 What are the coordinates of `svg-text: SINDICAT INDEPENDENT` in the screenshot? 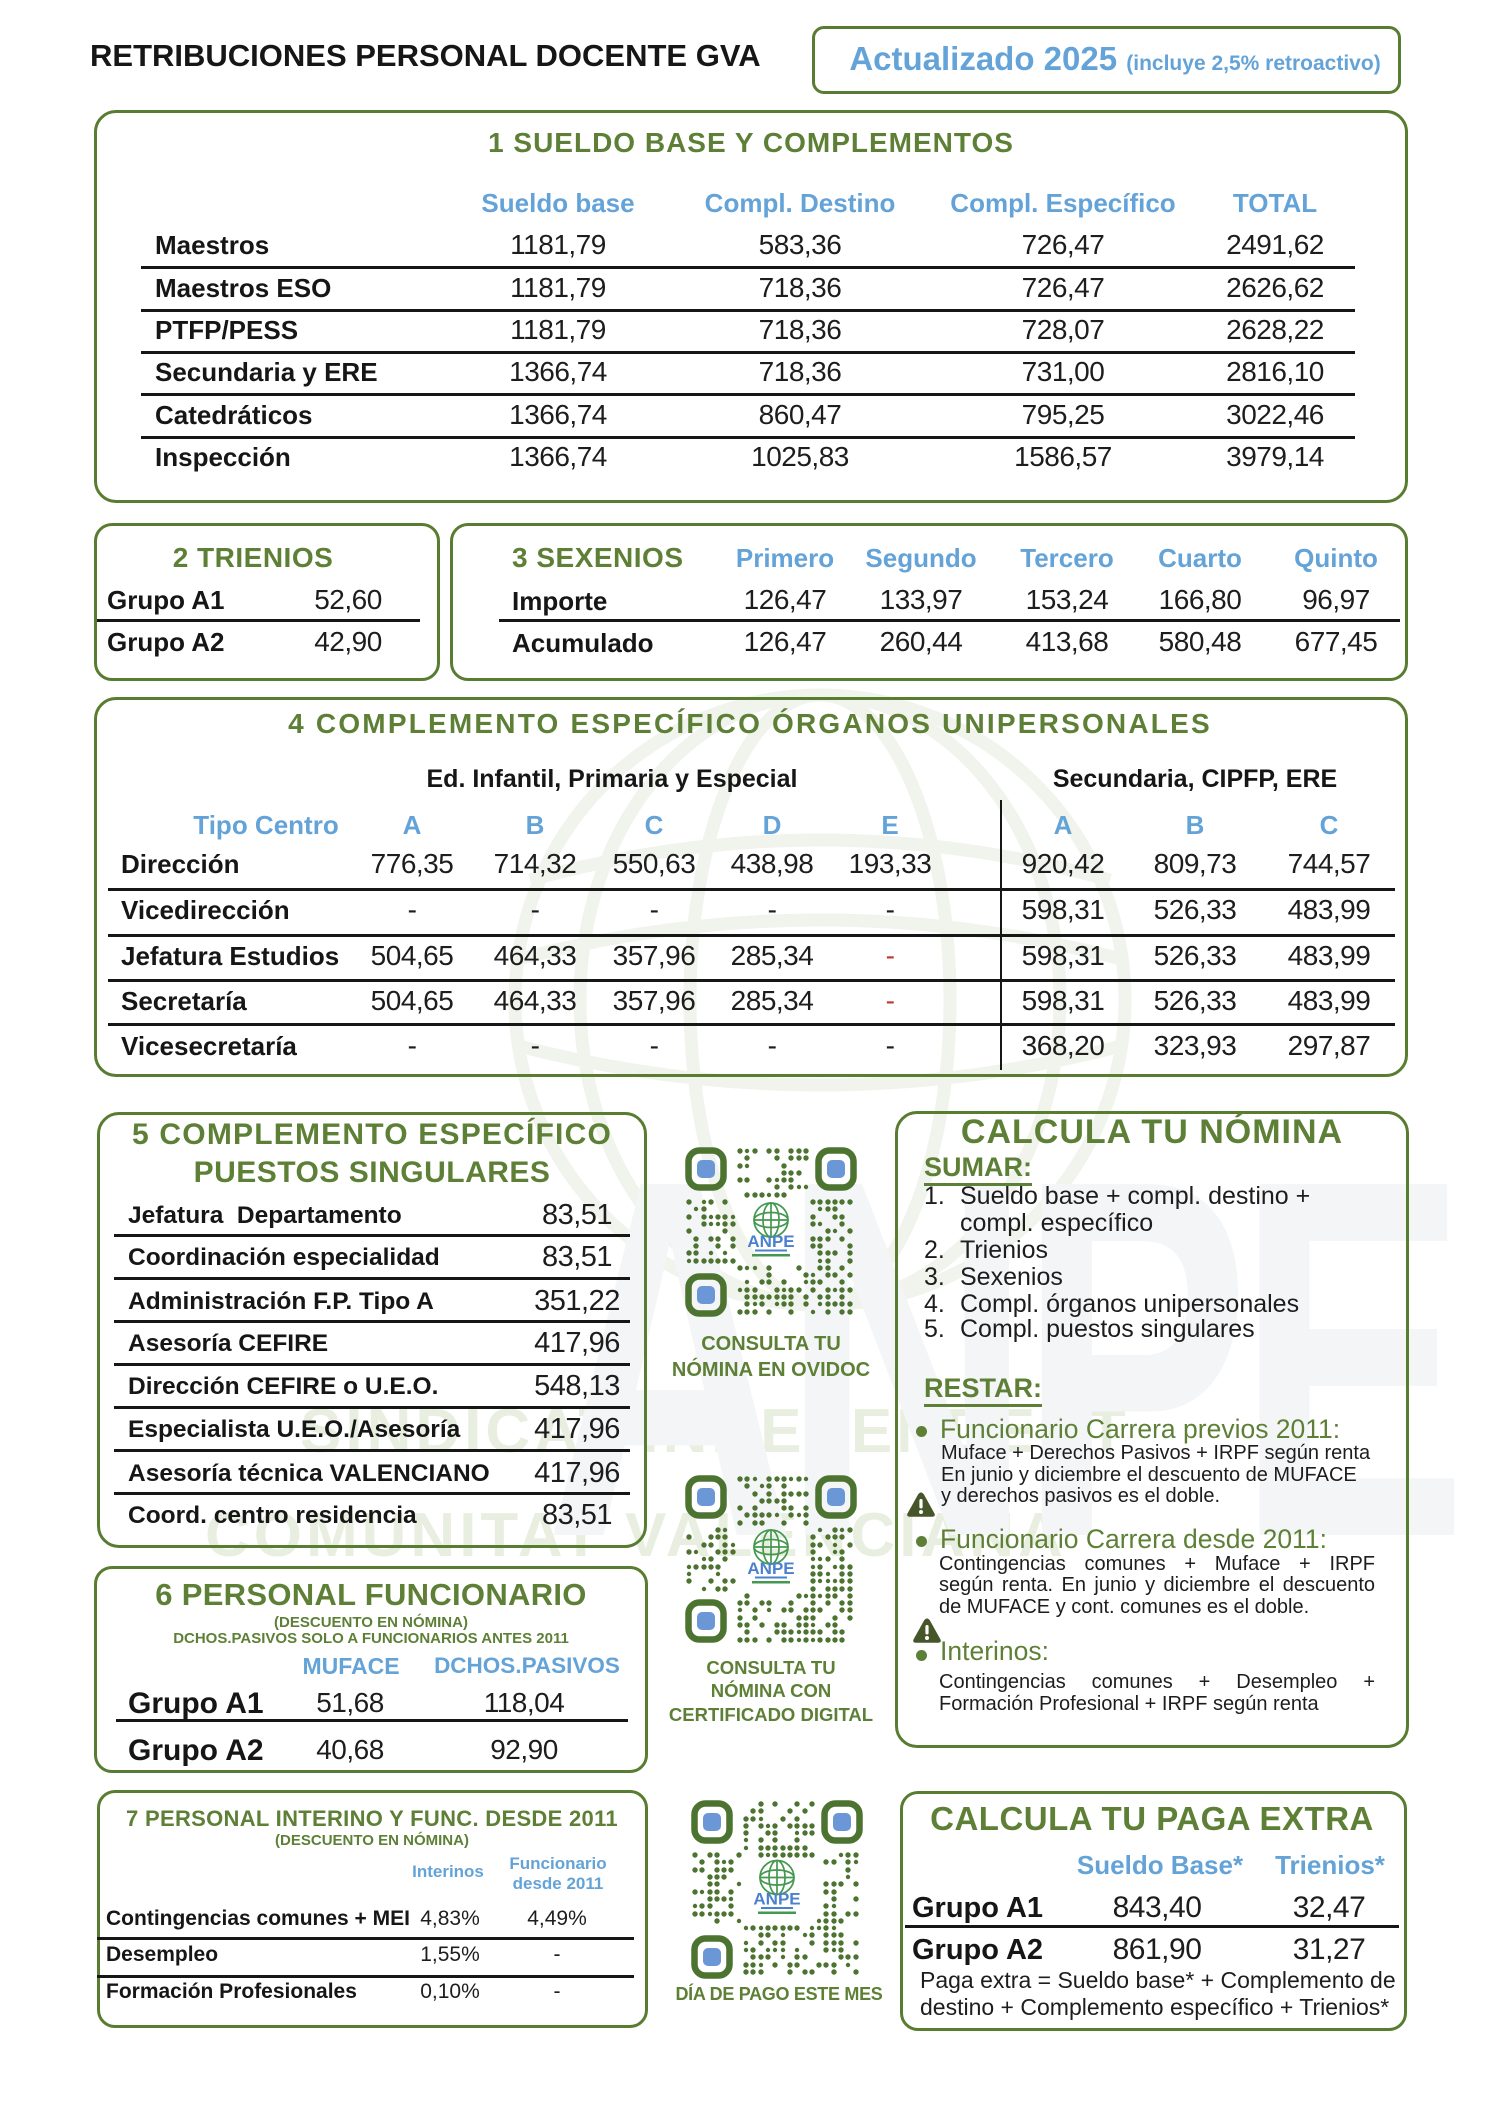 It's located at (715, 1431).